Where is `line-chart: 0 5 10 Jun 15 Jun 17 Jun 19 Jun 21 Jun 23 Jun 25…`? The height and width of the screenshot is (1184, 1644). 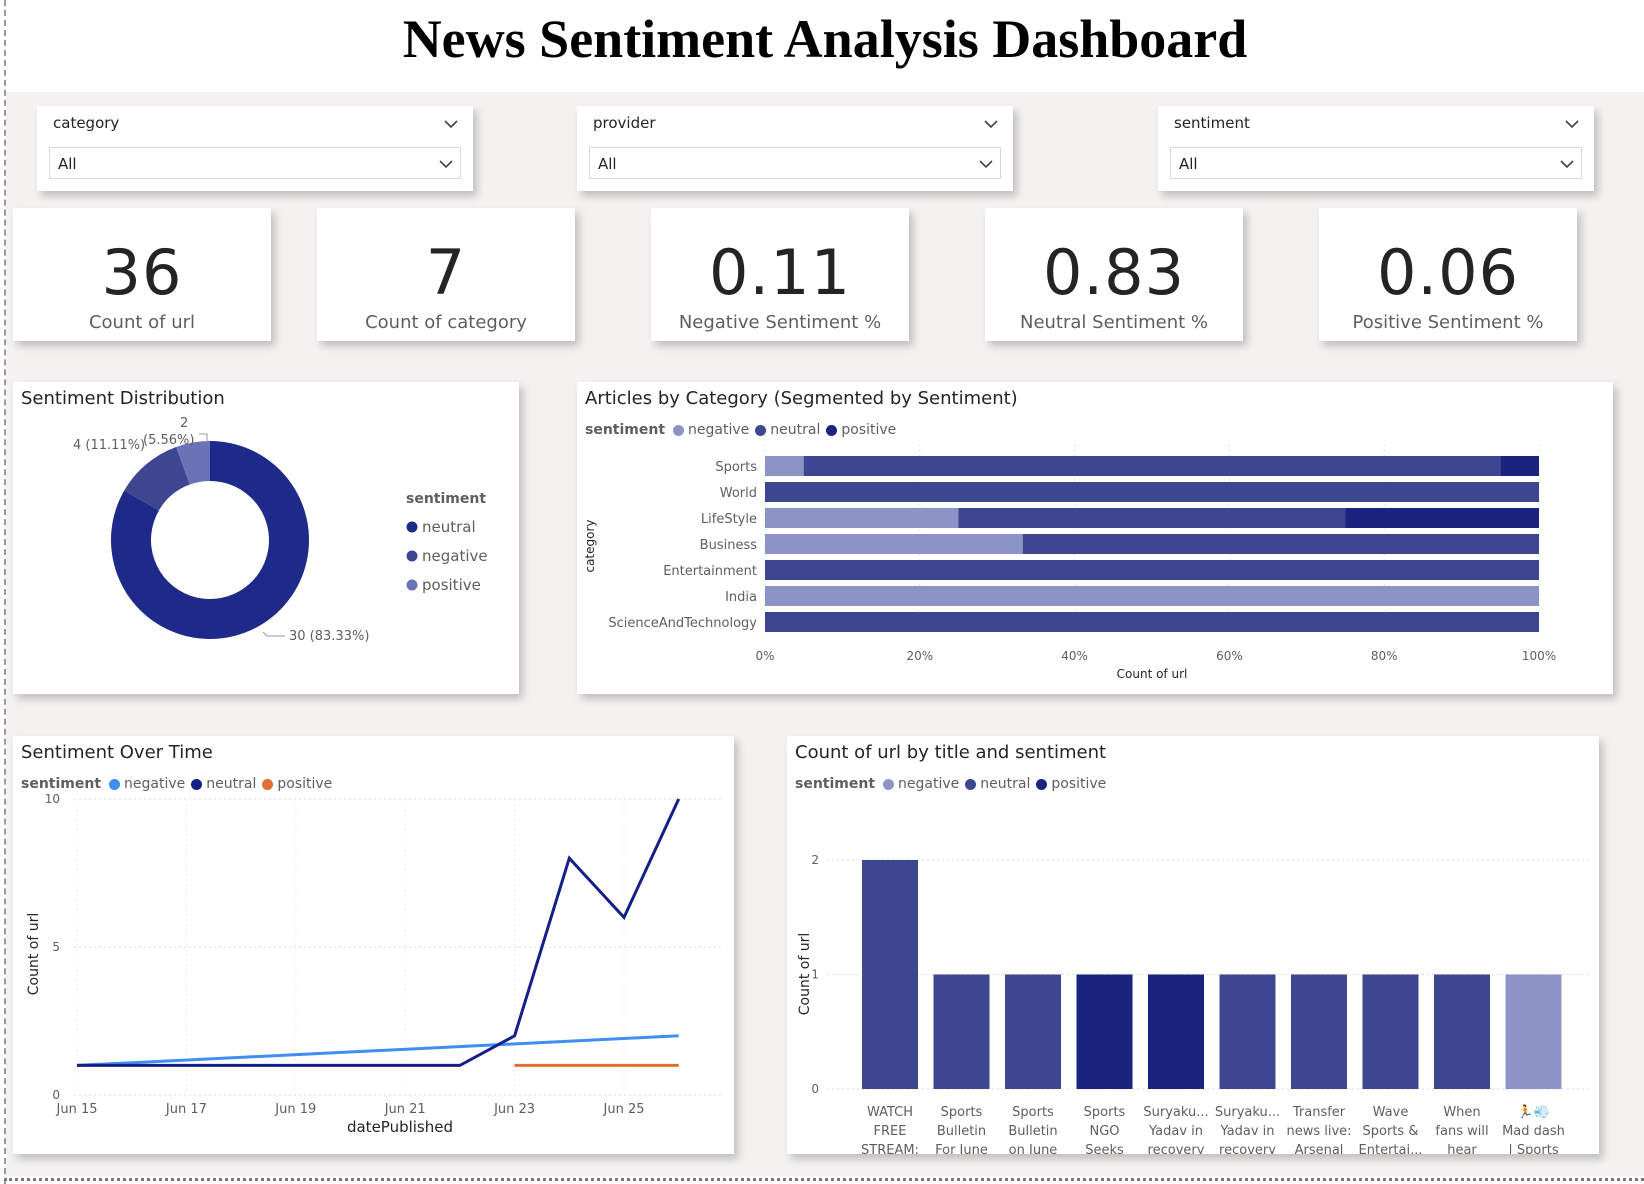
line-chart: 0 5 10 Jun 15 Jun 17 Jun 19 Jun 21 Jun 23 Jun 25… is located at coordinates (374, 964).